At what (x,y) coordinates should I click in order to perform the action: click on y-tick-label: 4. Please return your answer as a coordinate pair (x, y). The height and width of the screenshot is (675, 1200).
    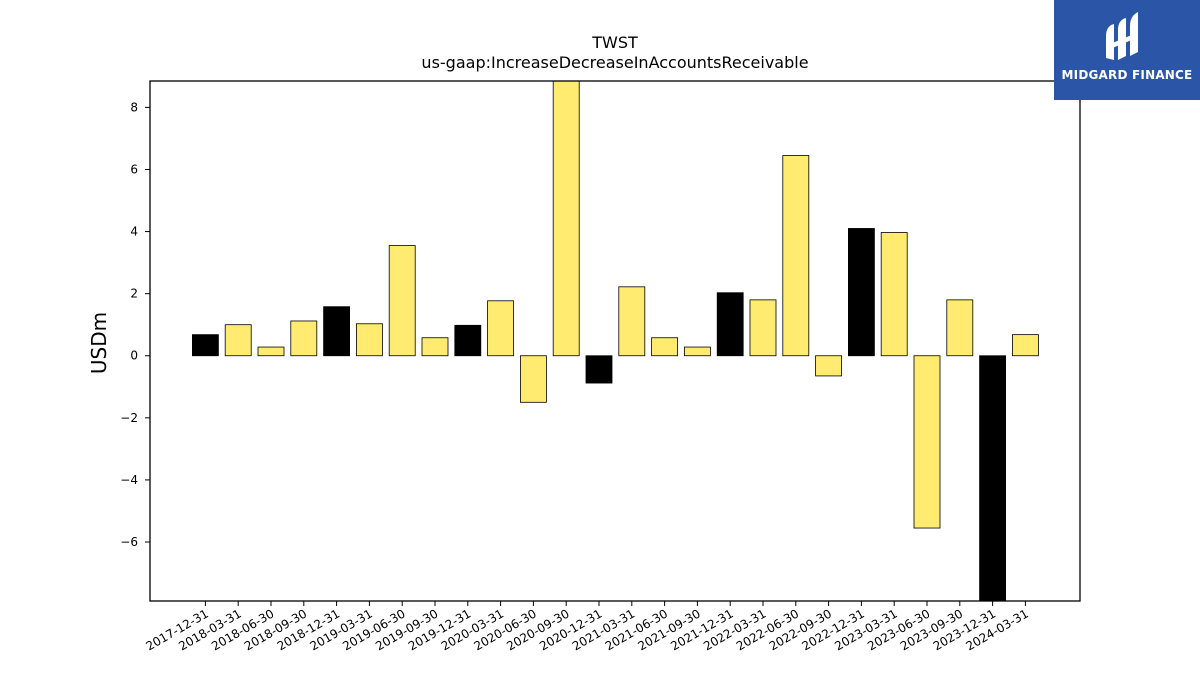
    Looking at the image, I should click on (134, 232).